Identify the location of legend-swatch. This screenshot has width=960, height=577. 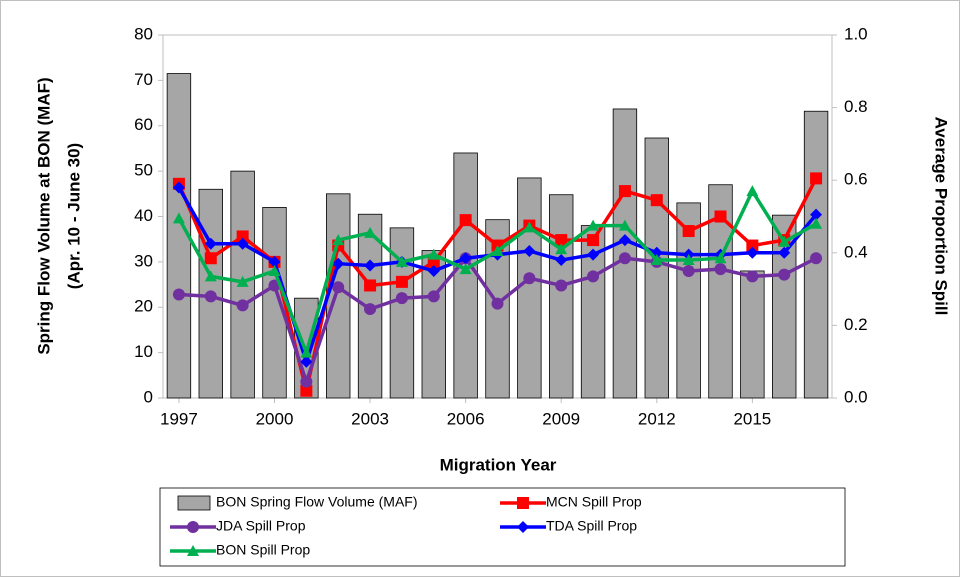
(194, 503).